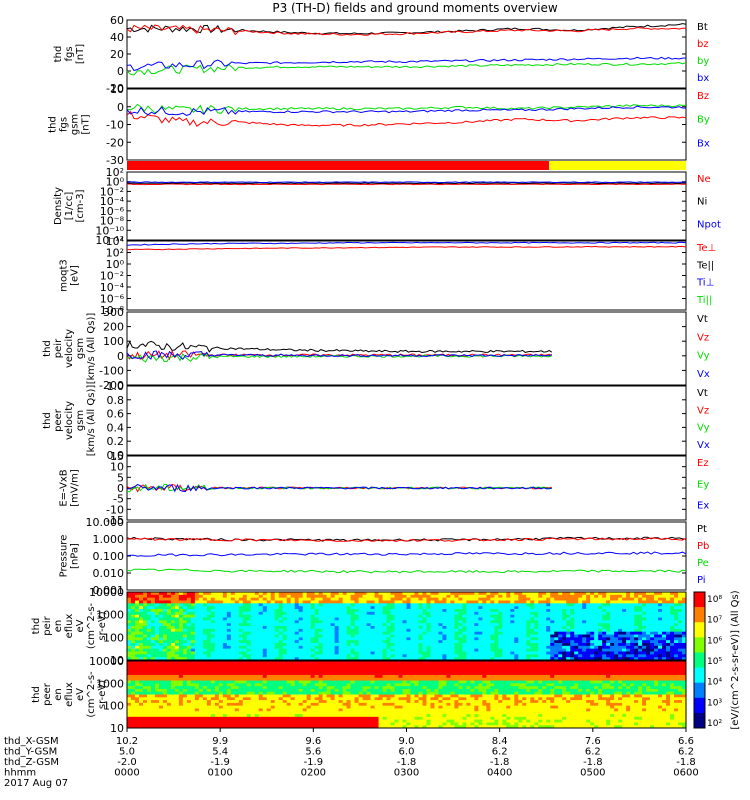 Image resolution: width=750 pixels, height=800 pixels. What do you see at coordinates (109, 230) in the screenshot?
I see `y-tick-label: 10⁻¹⁰` at bounding box center [109, 230].